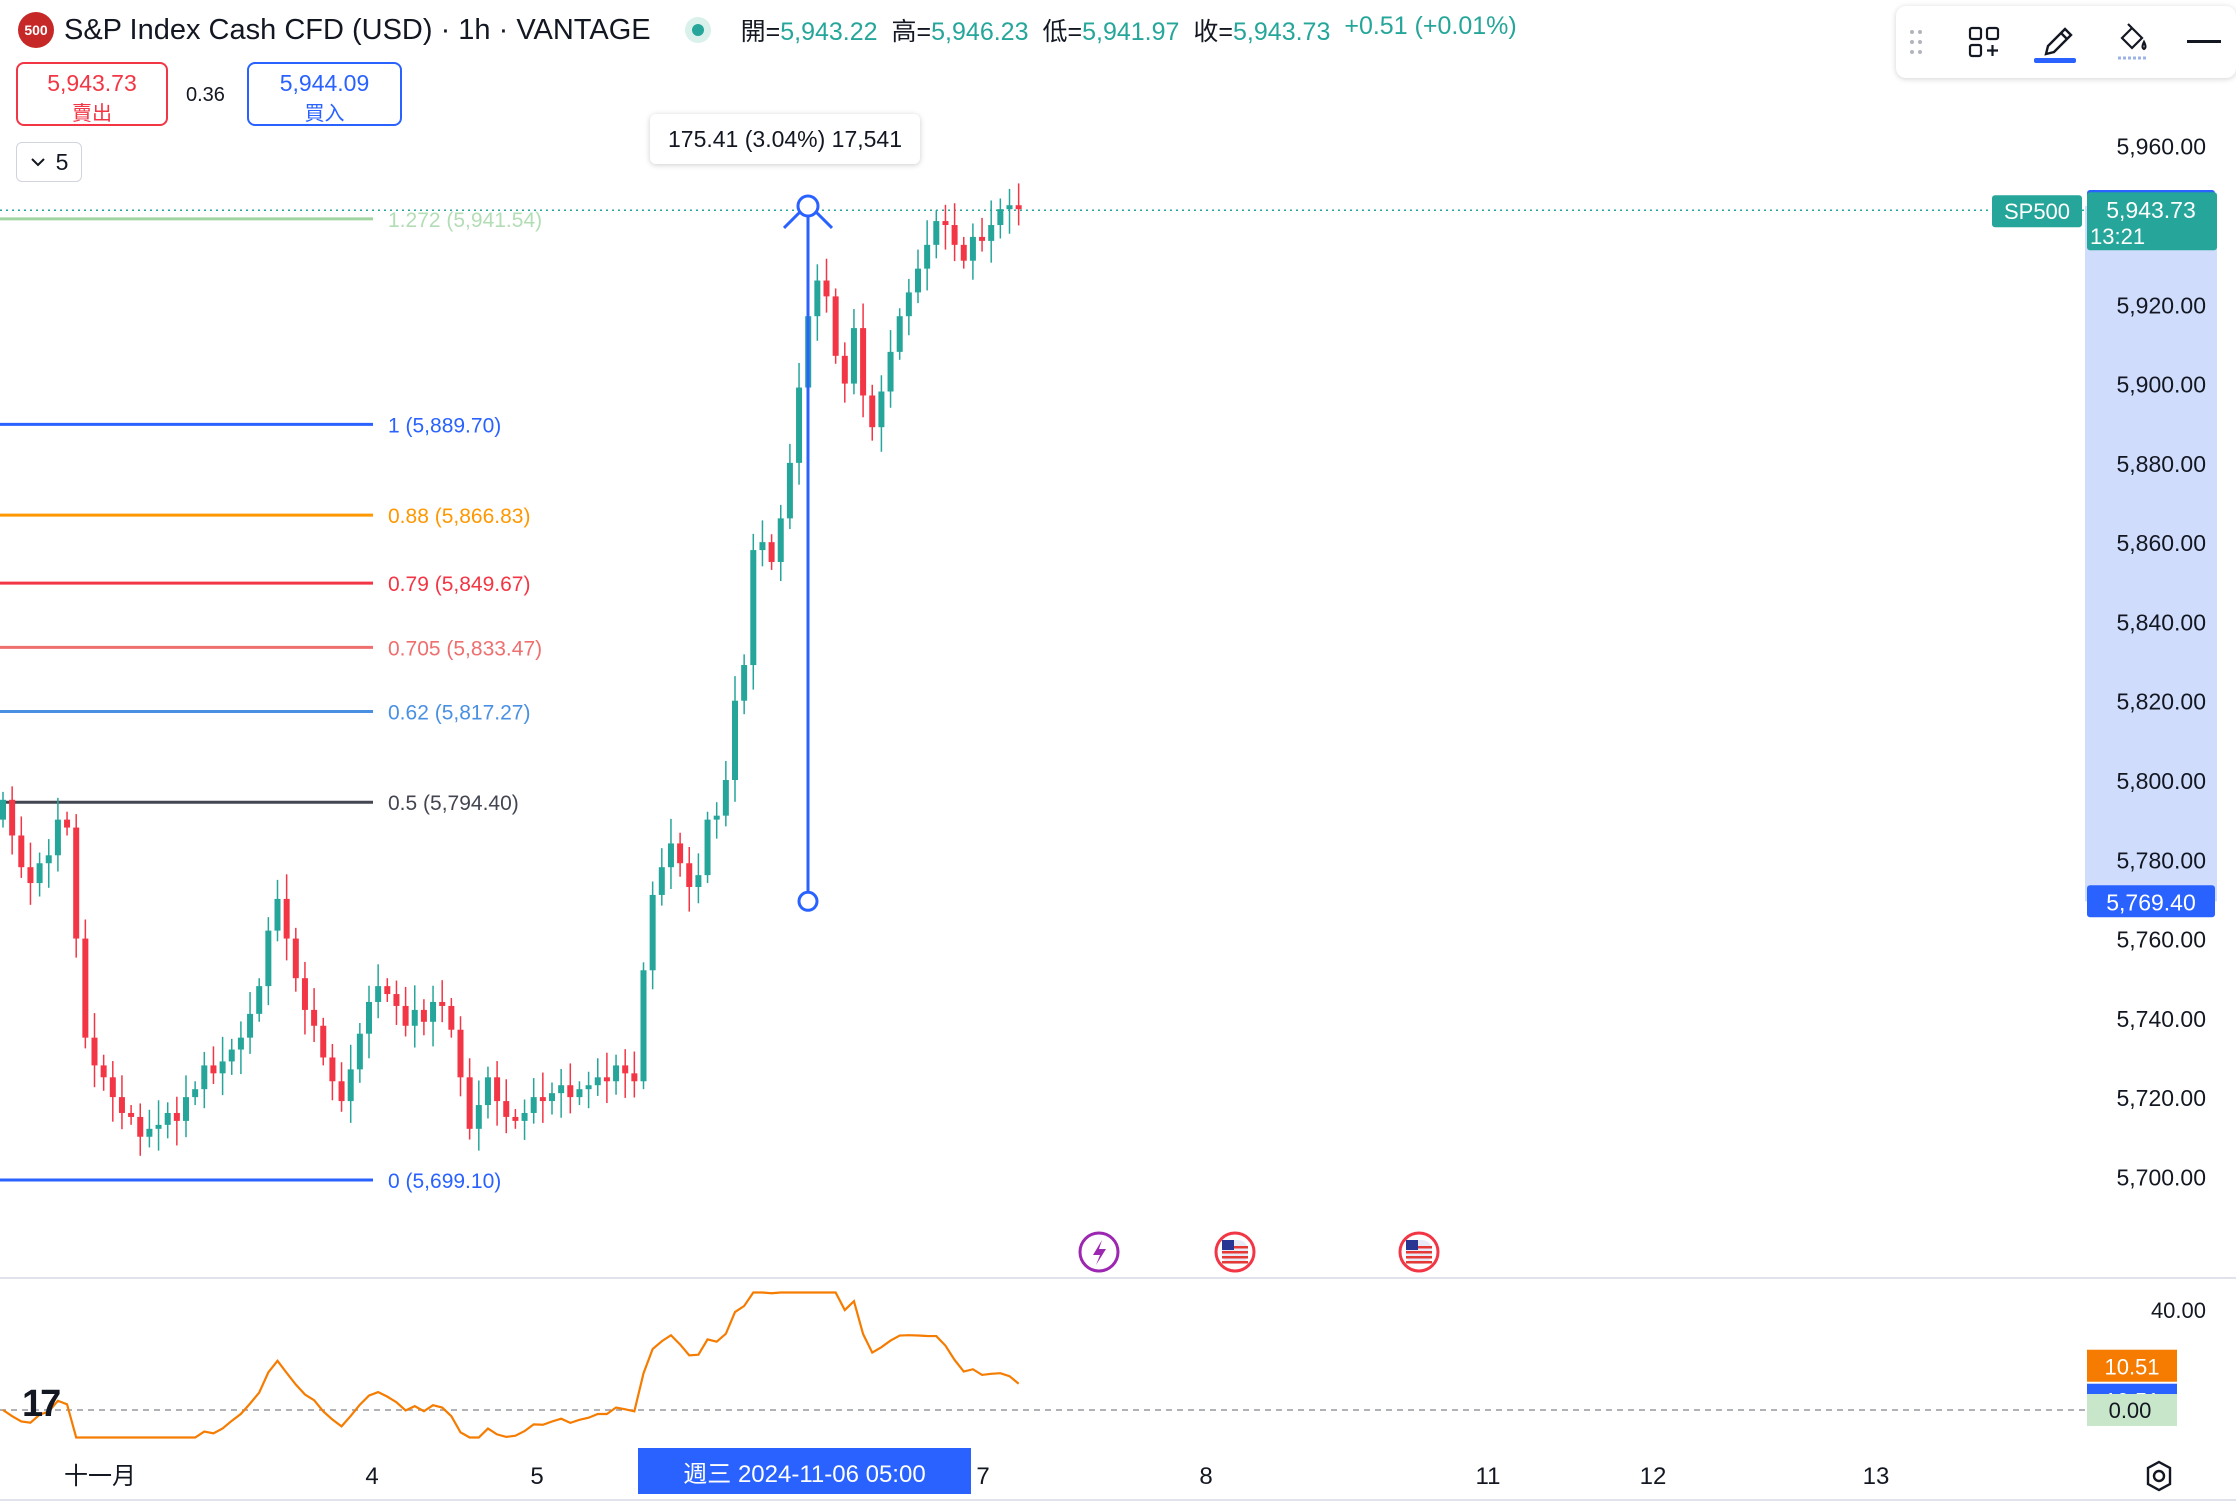 This screenshot has width=2236, height=1506. Describe the element at coordinates (2058, 42) in the screenshot. I see `pencil-icon` at that location.